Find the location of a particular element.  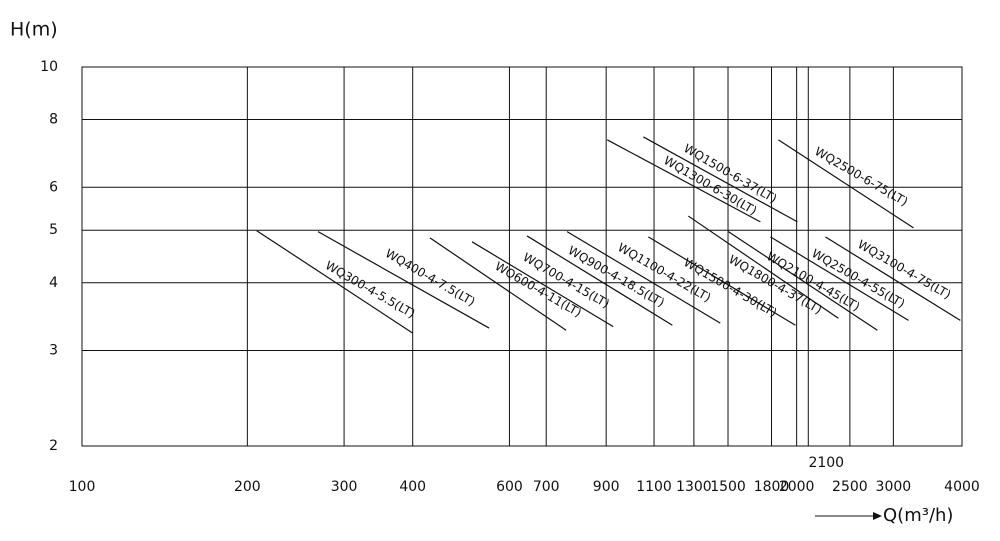

x-tick-label: 400 is located at coordinates (412, 487).